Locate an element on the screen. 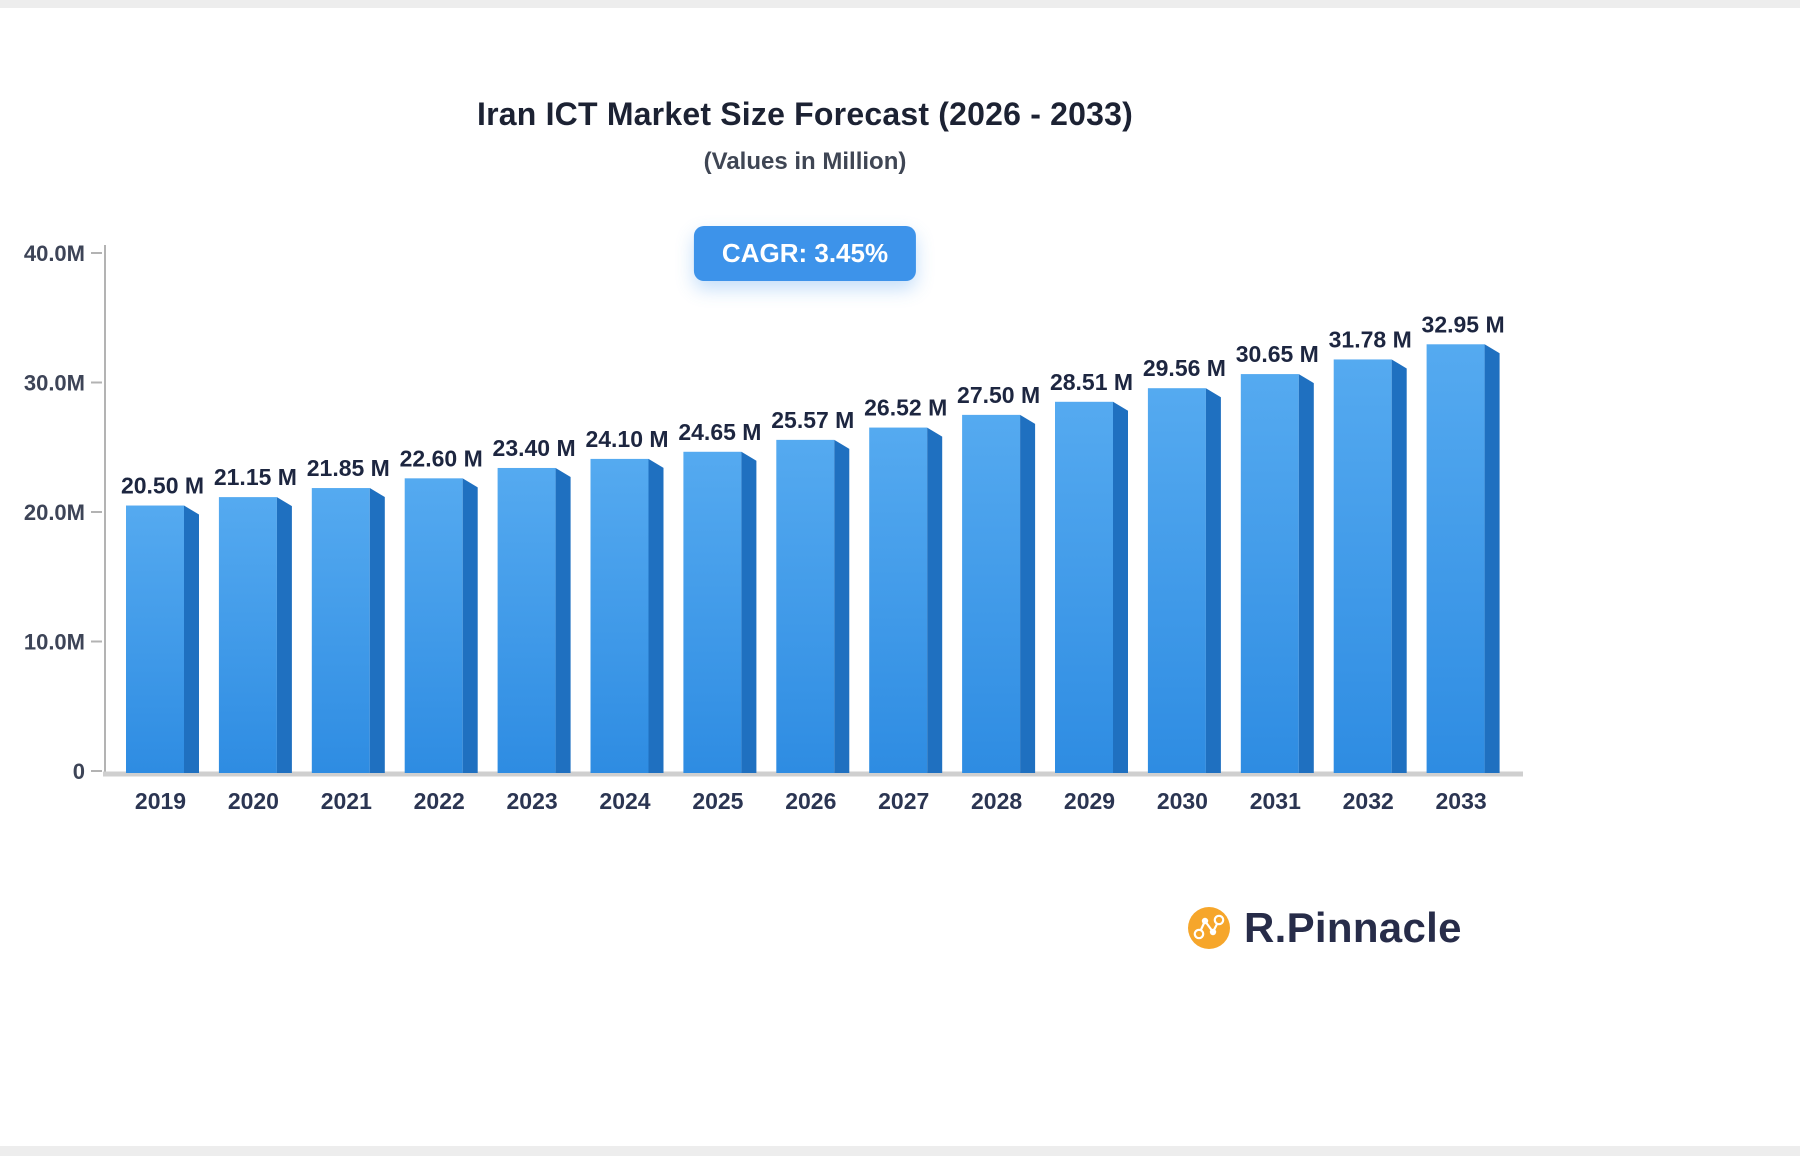 The height and width of the screenshot is (1156, 1800). bar-value-label: 28.51 M is located at coordinates (1091, 382).